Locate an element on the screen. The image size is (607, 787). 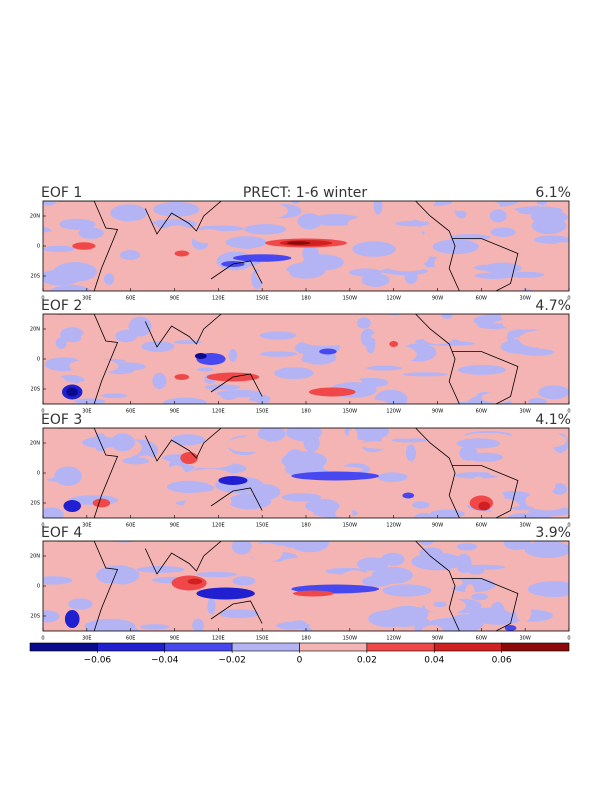
lon-tick-label: 90W is located at coordinates (437, 299).